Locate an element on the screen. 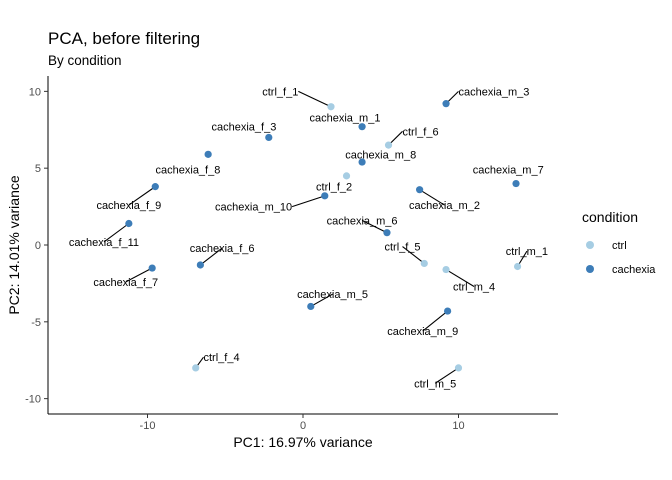 The width and height of the screenshot is (672, 480). point-label: cachexia_m_5 is located at coordinates (332, 295).